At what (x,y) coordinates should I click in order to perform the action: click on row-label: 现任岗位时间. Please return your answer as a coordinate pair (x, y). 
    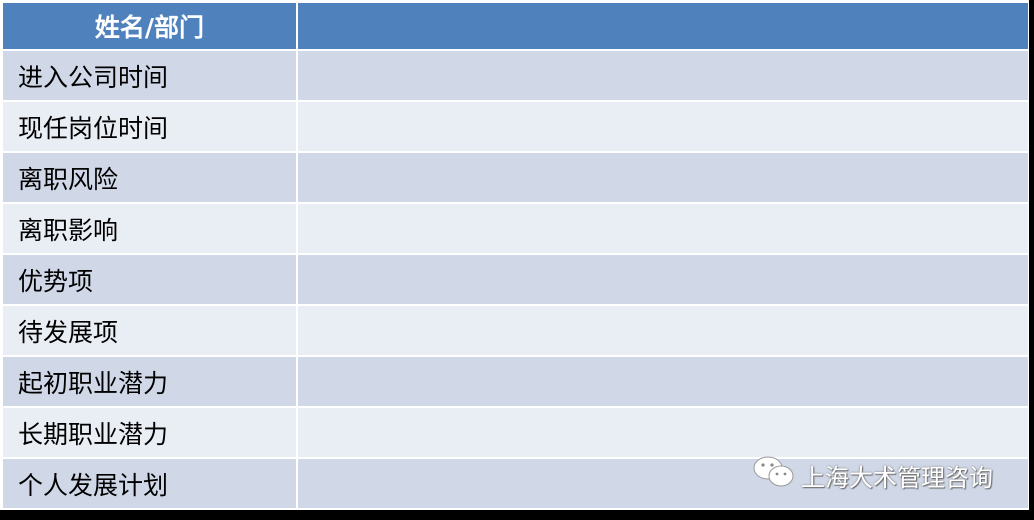
    Looking at the image, I should click on (150, 127).